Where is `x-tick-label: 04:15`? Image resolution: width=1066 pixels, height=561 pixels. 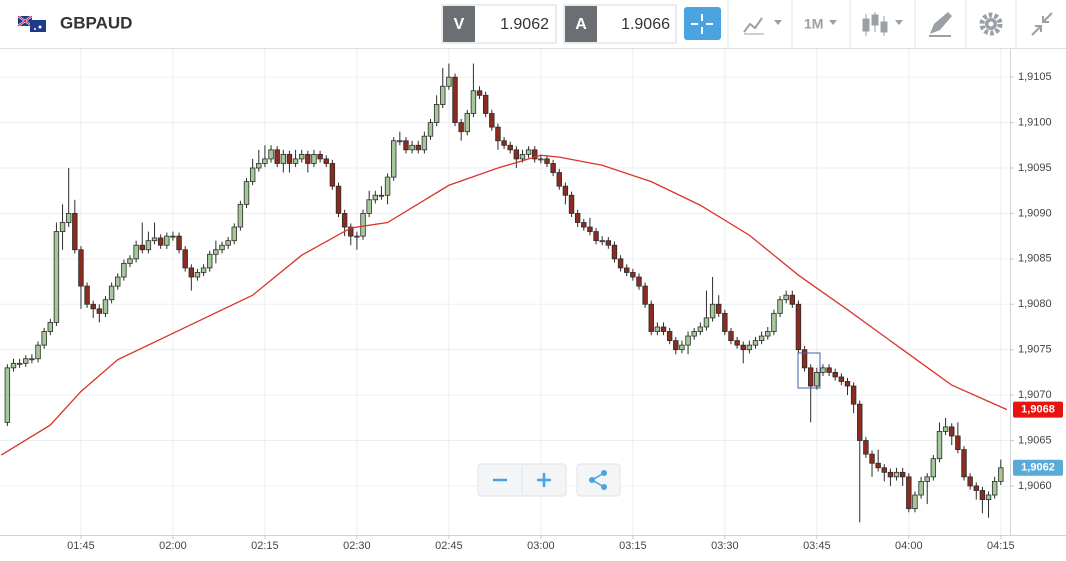
x-tick-label: 04:15 is located at coordinates (1001, 546).